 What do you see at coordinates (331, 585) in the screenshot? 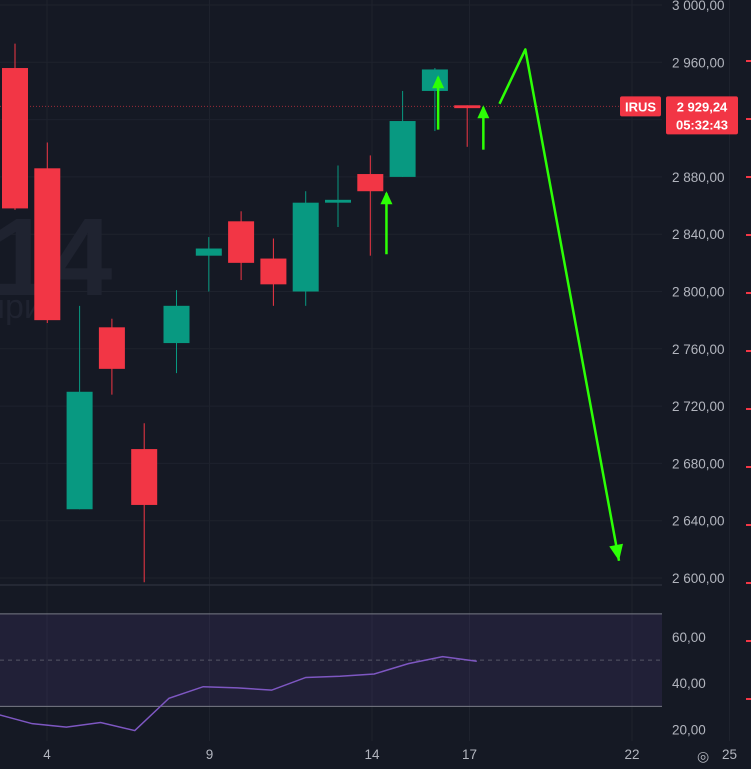
I see `gridlines` at bounding box center [331, 585].